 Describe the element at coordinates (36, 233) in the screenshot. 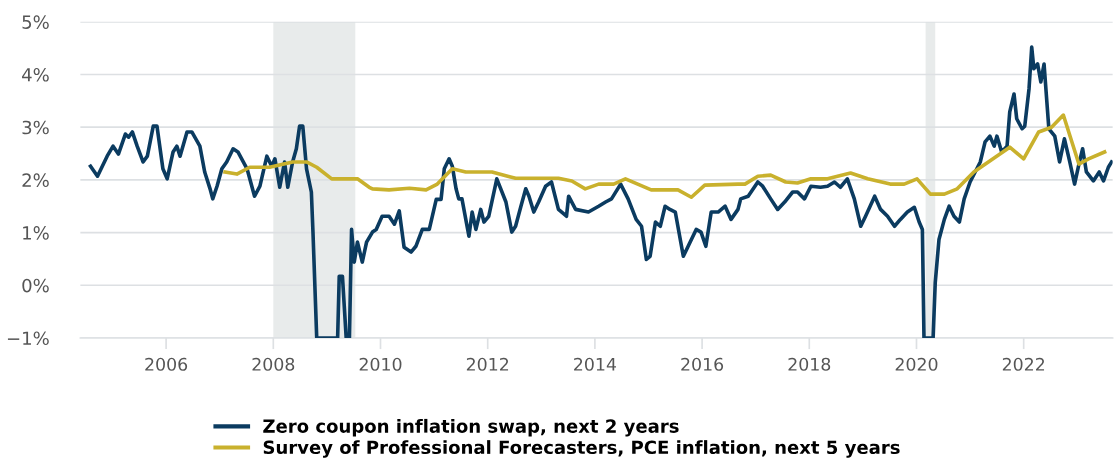

I see `y-tick-label: 1%` at that location.